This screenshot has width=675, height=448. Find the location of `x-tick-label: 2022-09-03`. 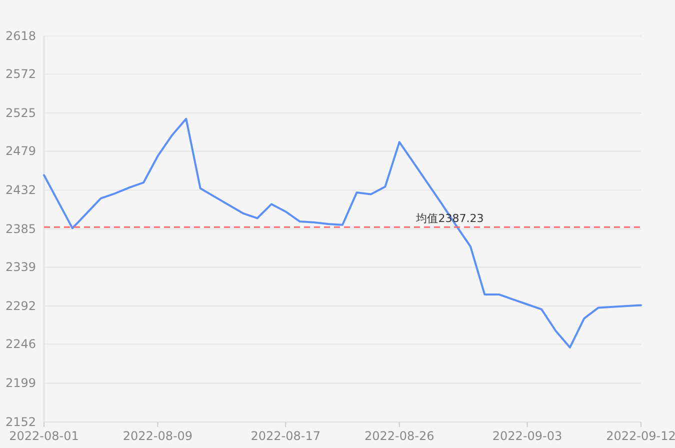

x-tick-label: 2022-09-03 is located at coordinates (527, 436).